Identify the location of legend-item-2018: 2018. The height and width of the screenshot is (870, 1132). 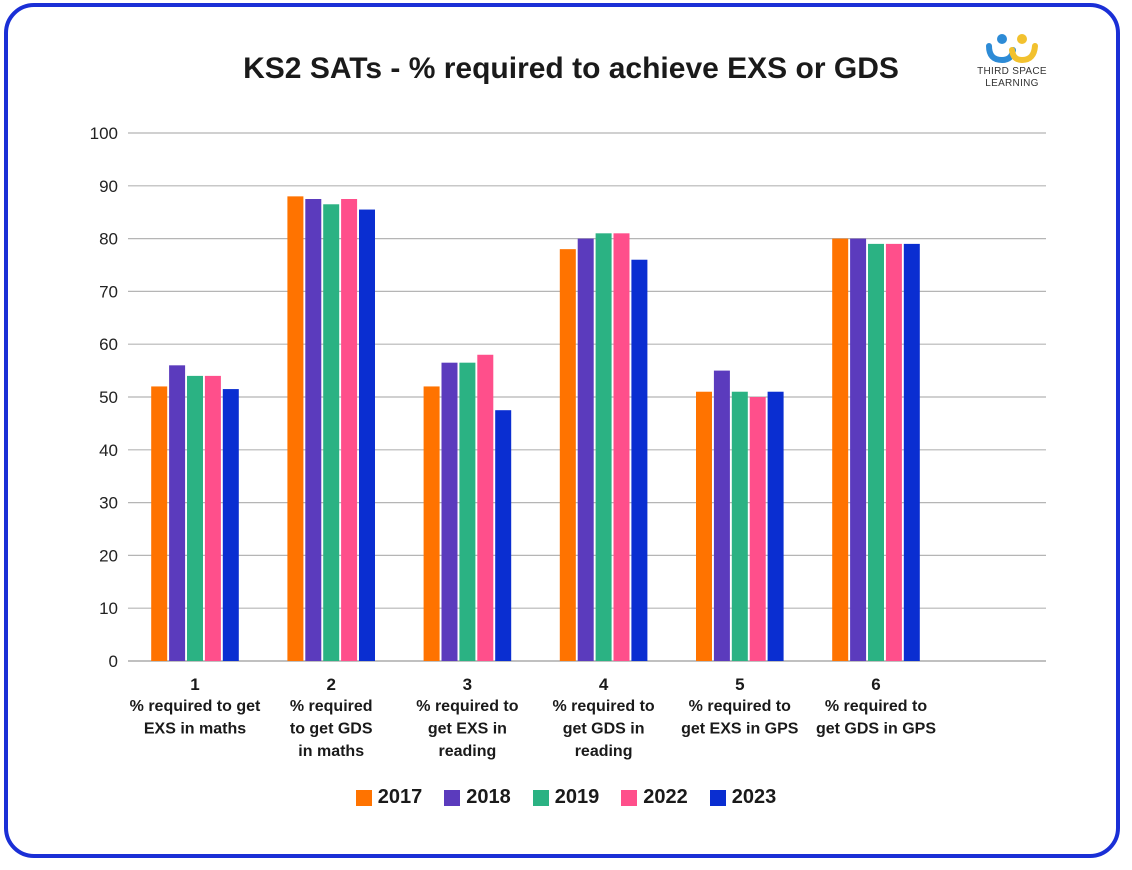
(477, 797).